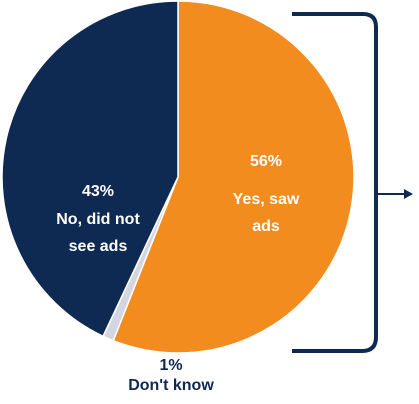 This screenshot has width=419, height=404. I want to click on slice-dontknow-name-label: Don't know, so click(171, 385).